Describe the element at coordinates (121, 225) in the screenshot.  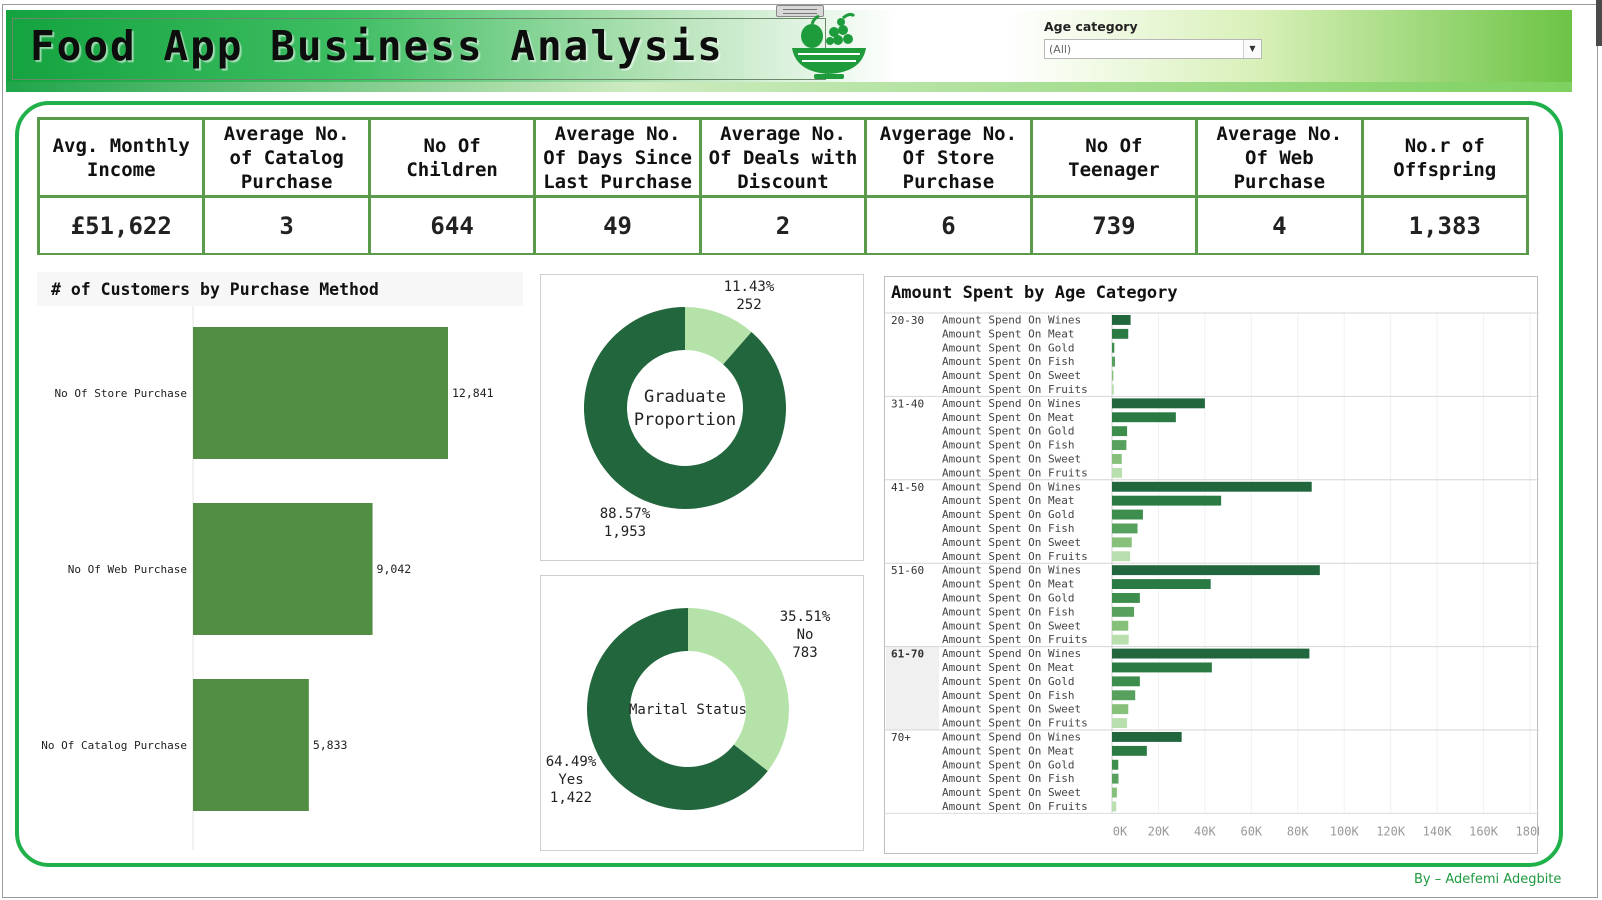
I see `kpi-value: £51,622` at that location.